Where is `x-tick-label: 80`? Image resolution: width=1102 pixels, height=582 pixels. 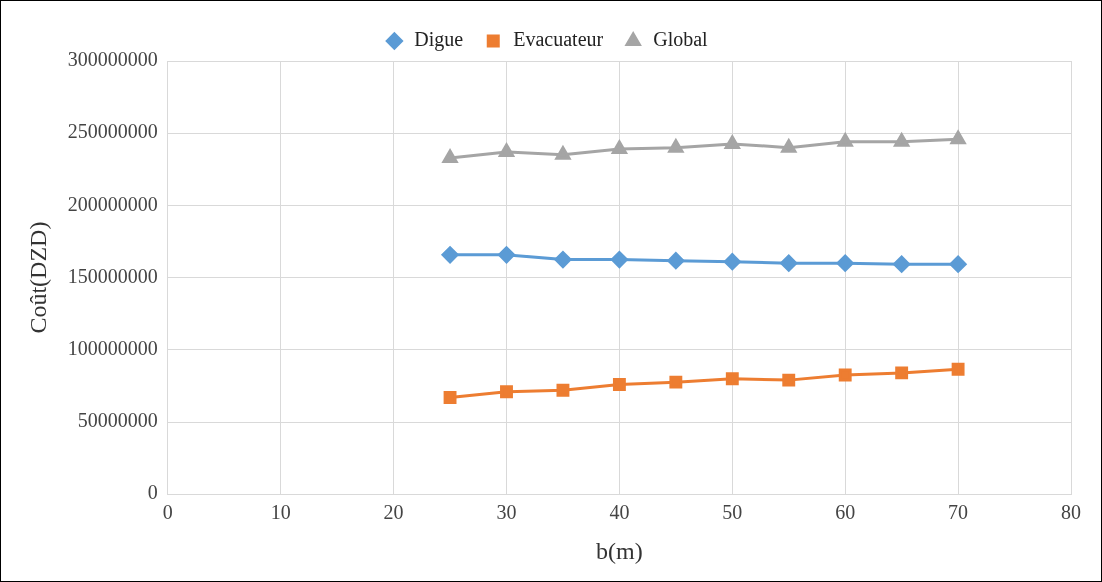
x-tick-label: 80 is located at coordinates (1071, 512).